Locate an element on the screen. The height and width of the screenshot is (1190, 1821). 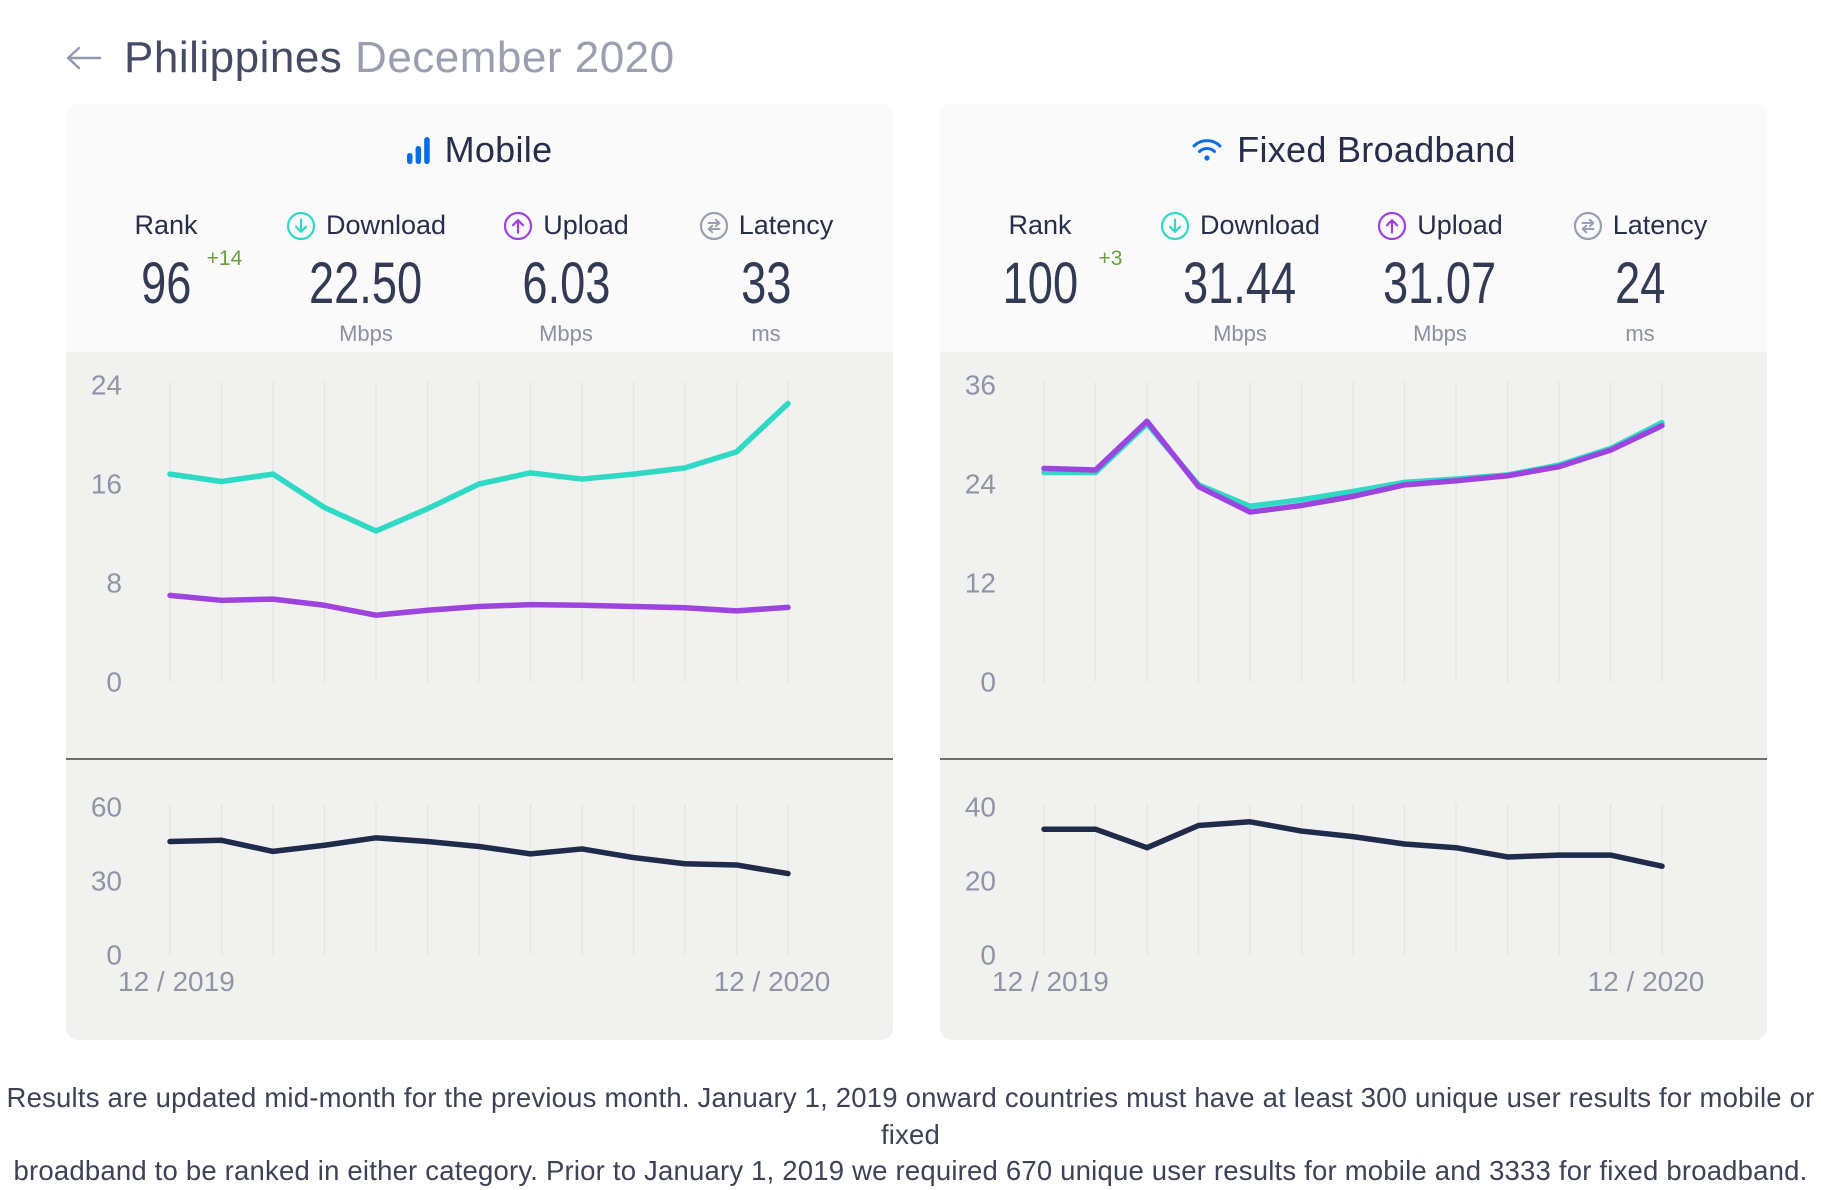
country-name: Philippines is located at coordinates (233, 57).